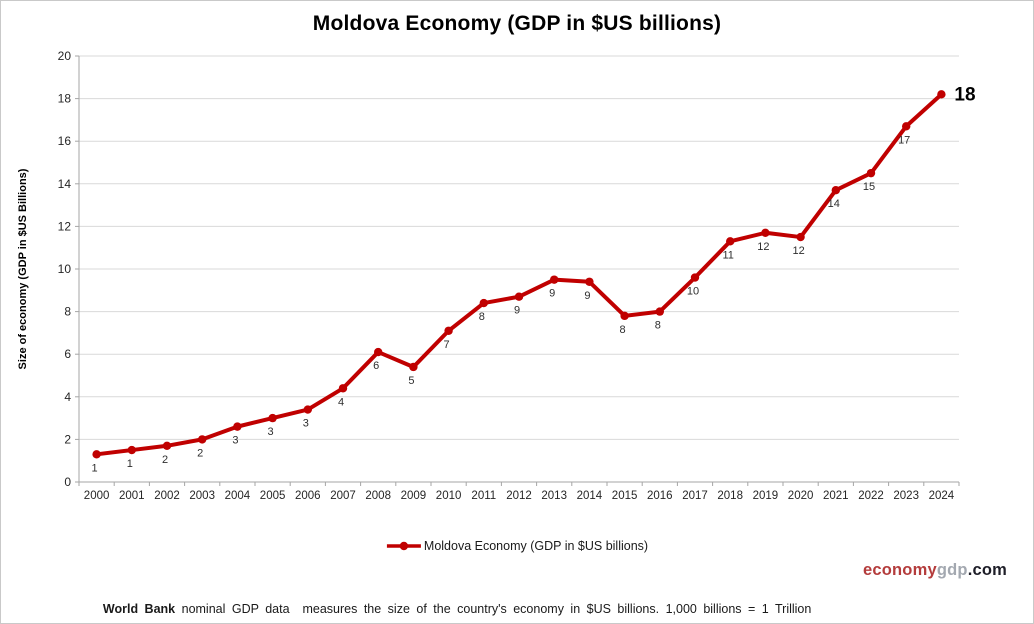 Image resolution: width=1034 pixels, height=624 pixels. I want to click on x-tick-label: 2017, so click(695, 496).